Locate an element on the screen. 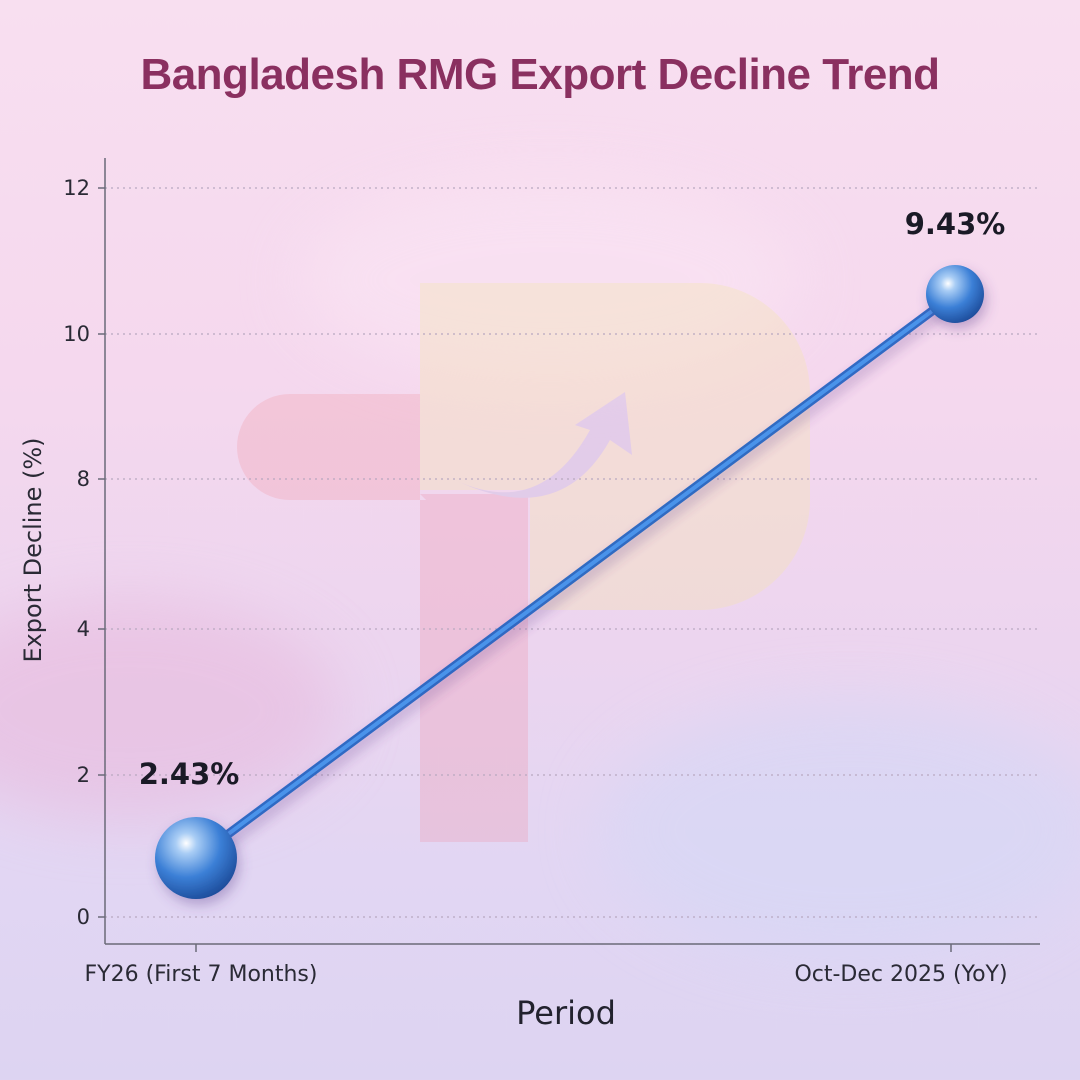 Image resolution: width=1080 pixels, height=1080 pixels. data-point-marker-oct-dec-2025 is located at coordinates (955, 294).